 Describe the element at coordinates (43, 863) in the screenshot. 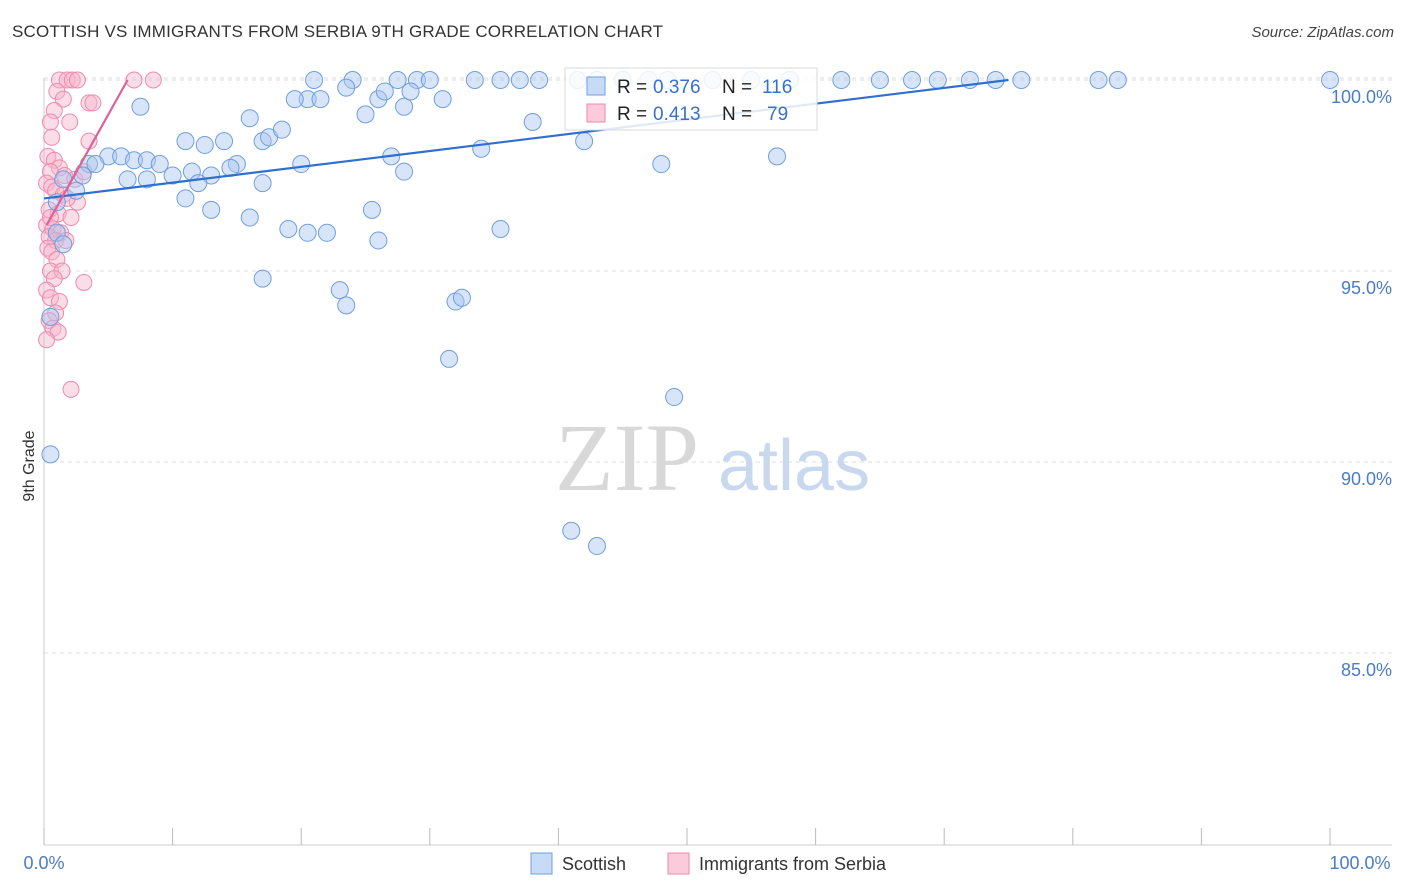

I see `x-tick-label-min: 0.0%` at that location.